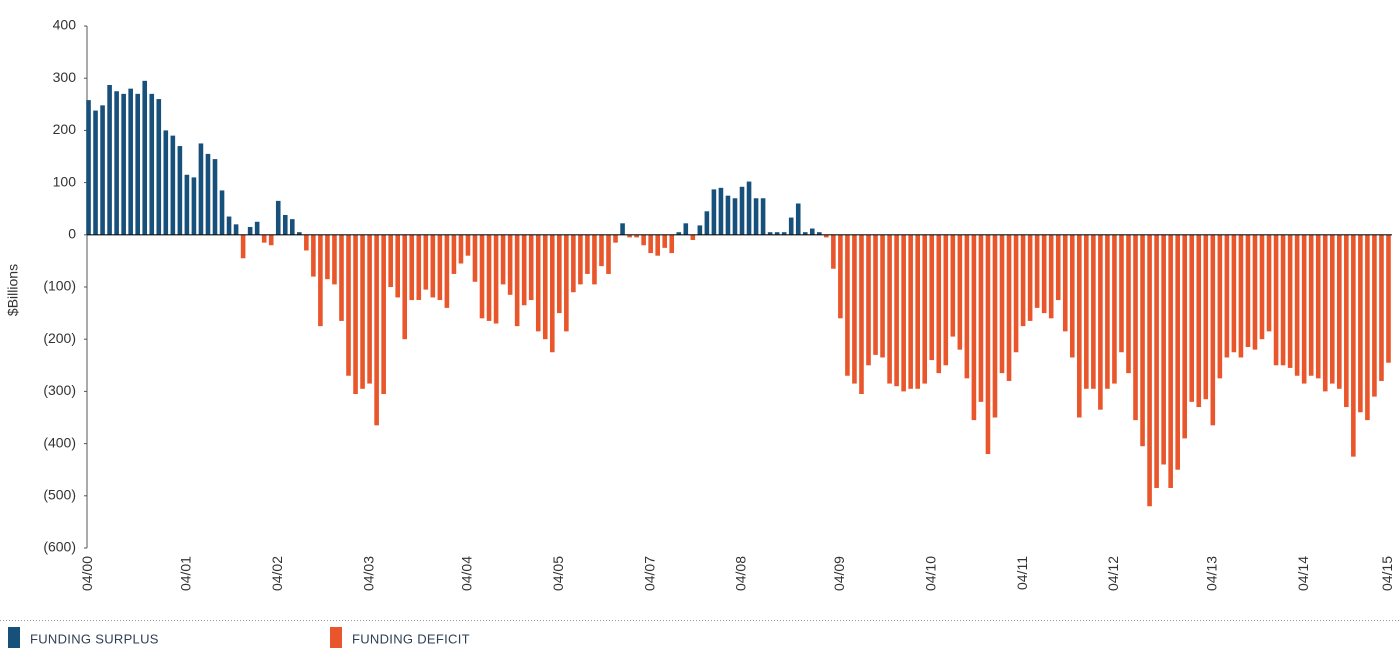 The width and height of the screenshot is (1400, 648). I want to click on x-tick-label: 04/01, so click(186, 573).